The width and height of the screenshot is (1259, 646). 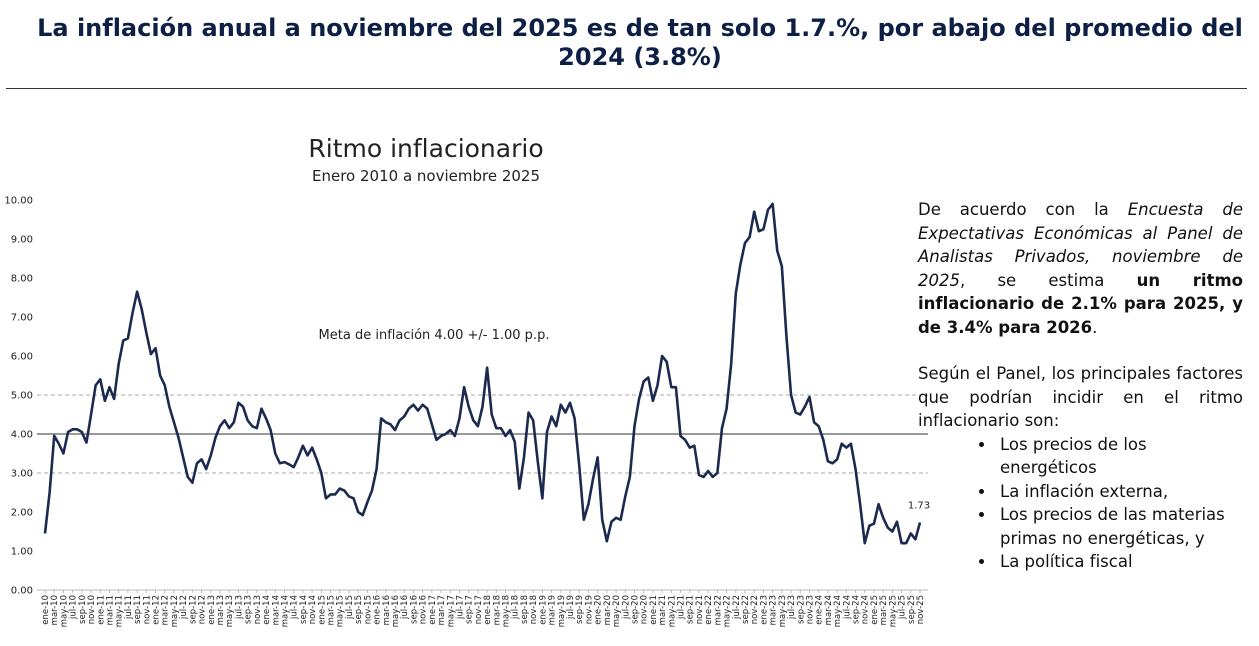 What do you see at coordinates (488, 610) in the screenshot?
I see `x-tick-label: ene-18` at bounding box center [488, 610].